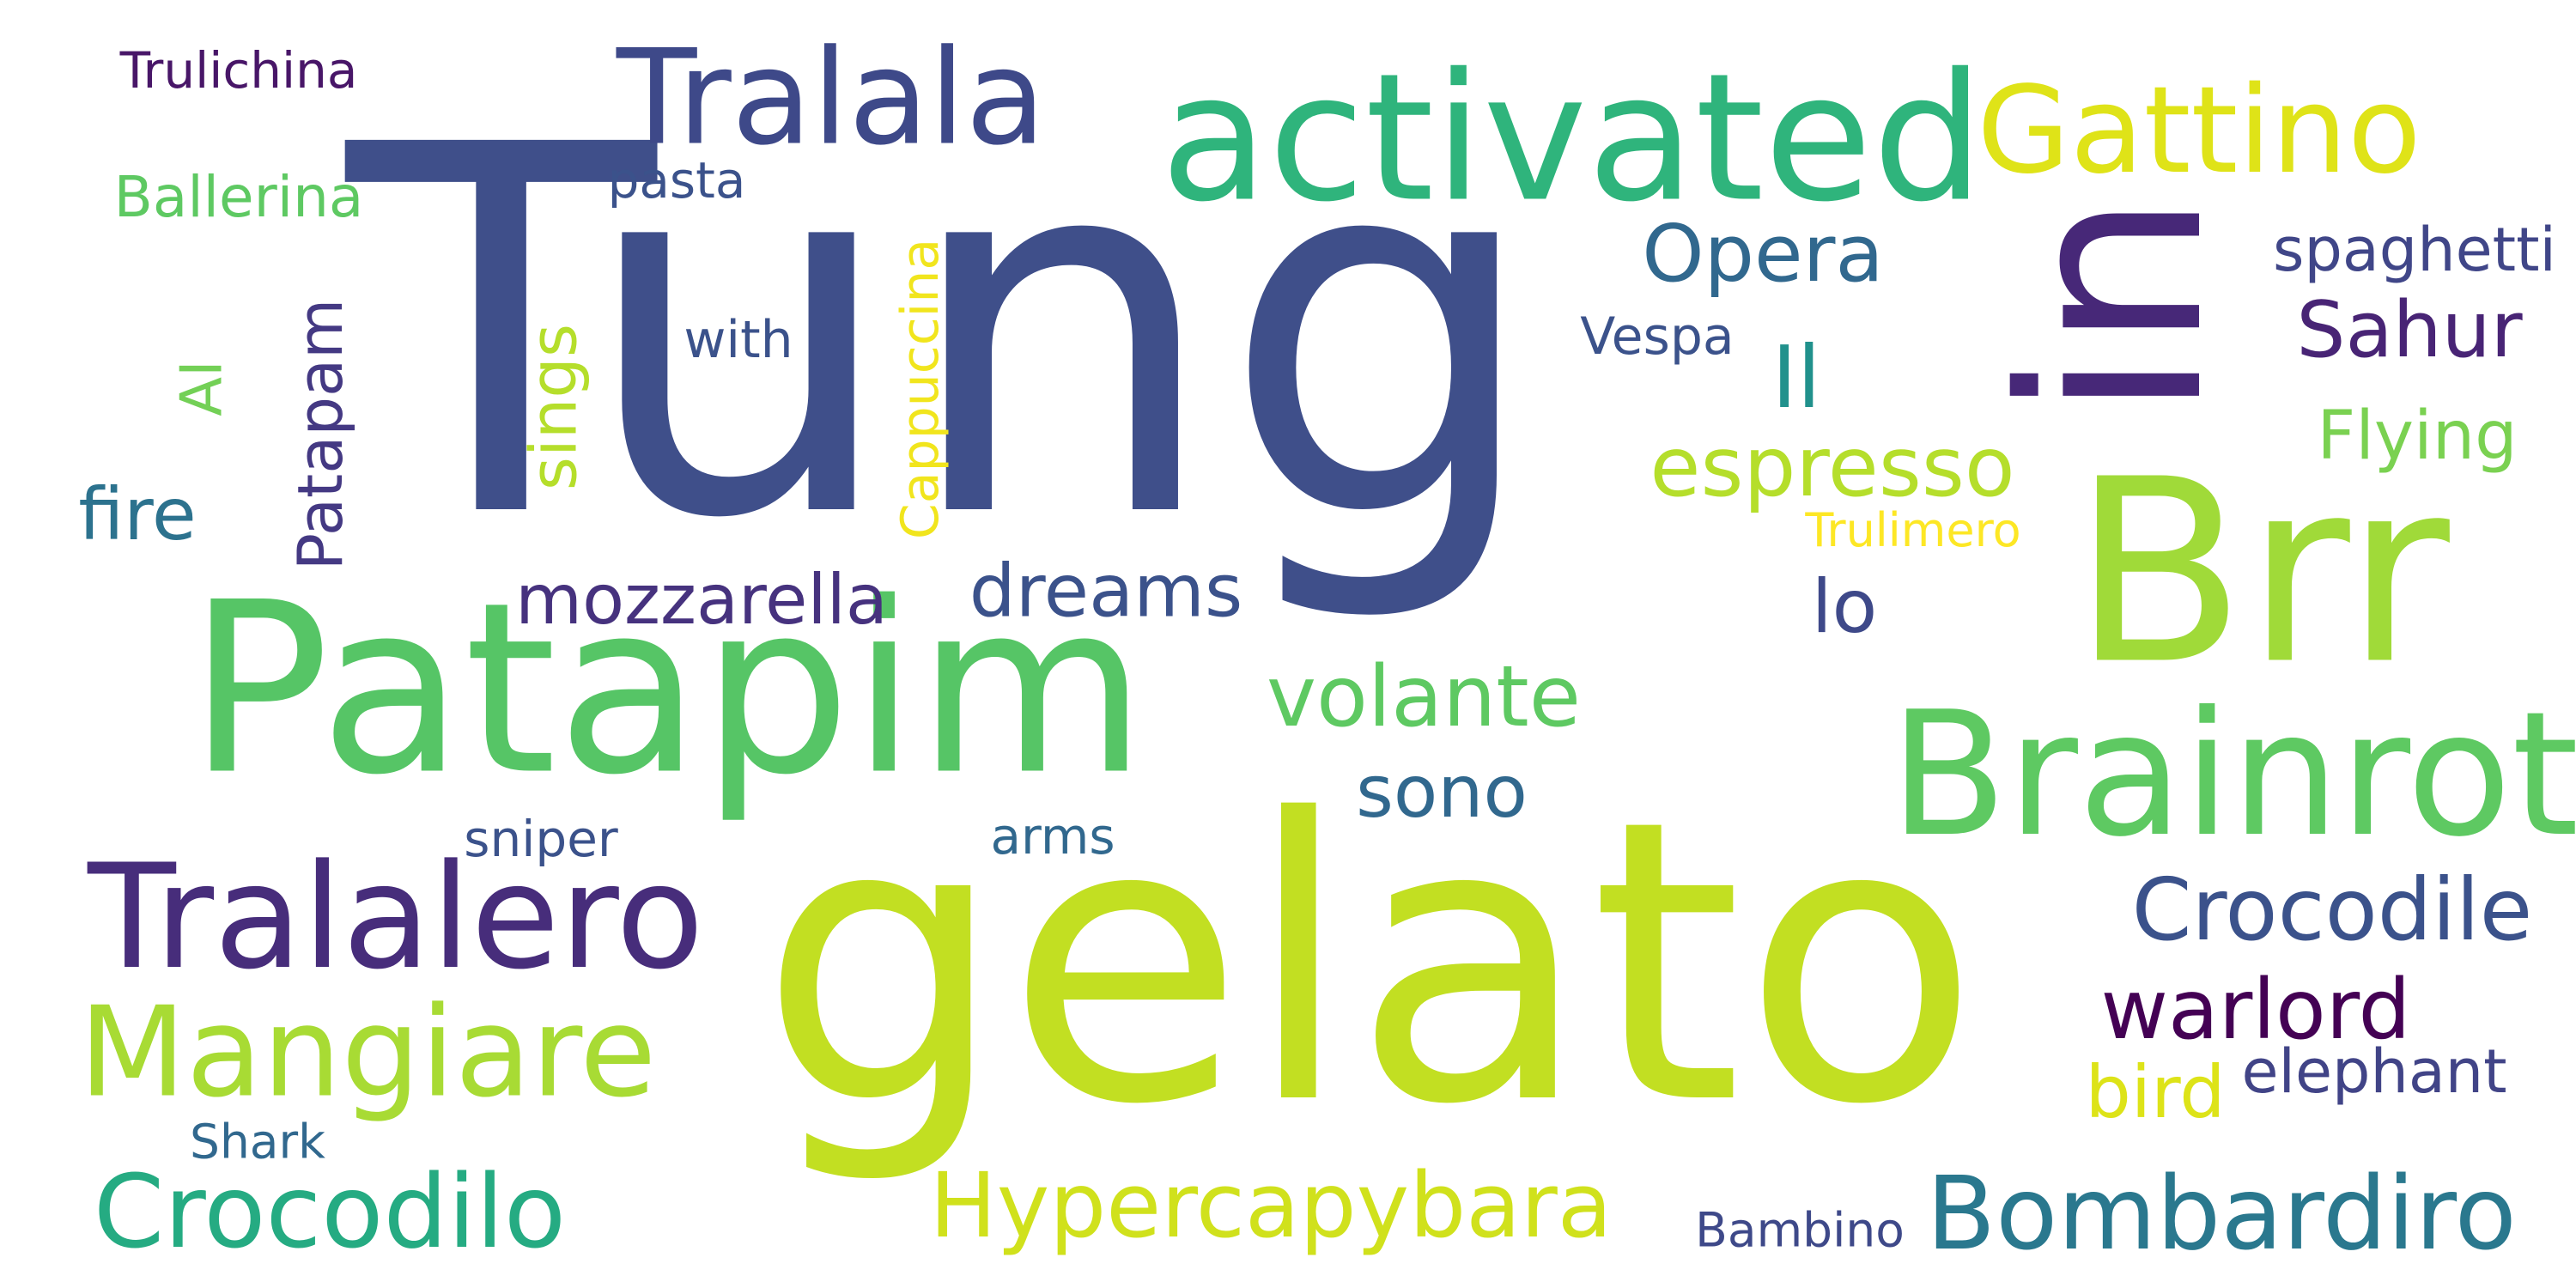  Describe the element at coordinates (554, 407) in the screenshot. I see `word-sings: sings` at that location.